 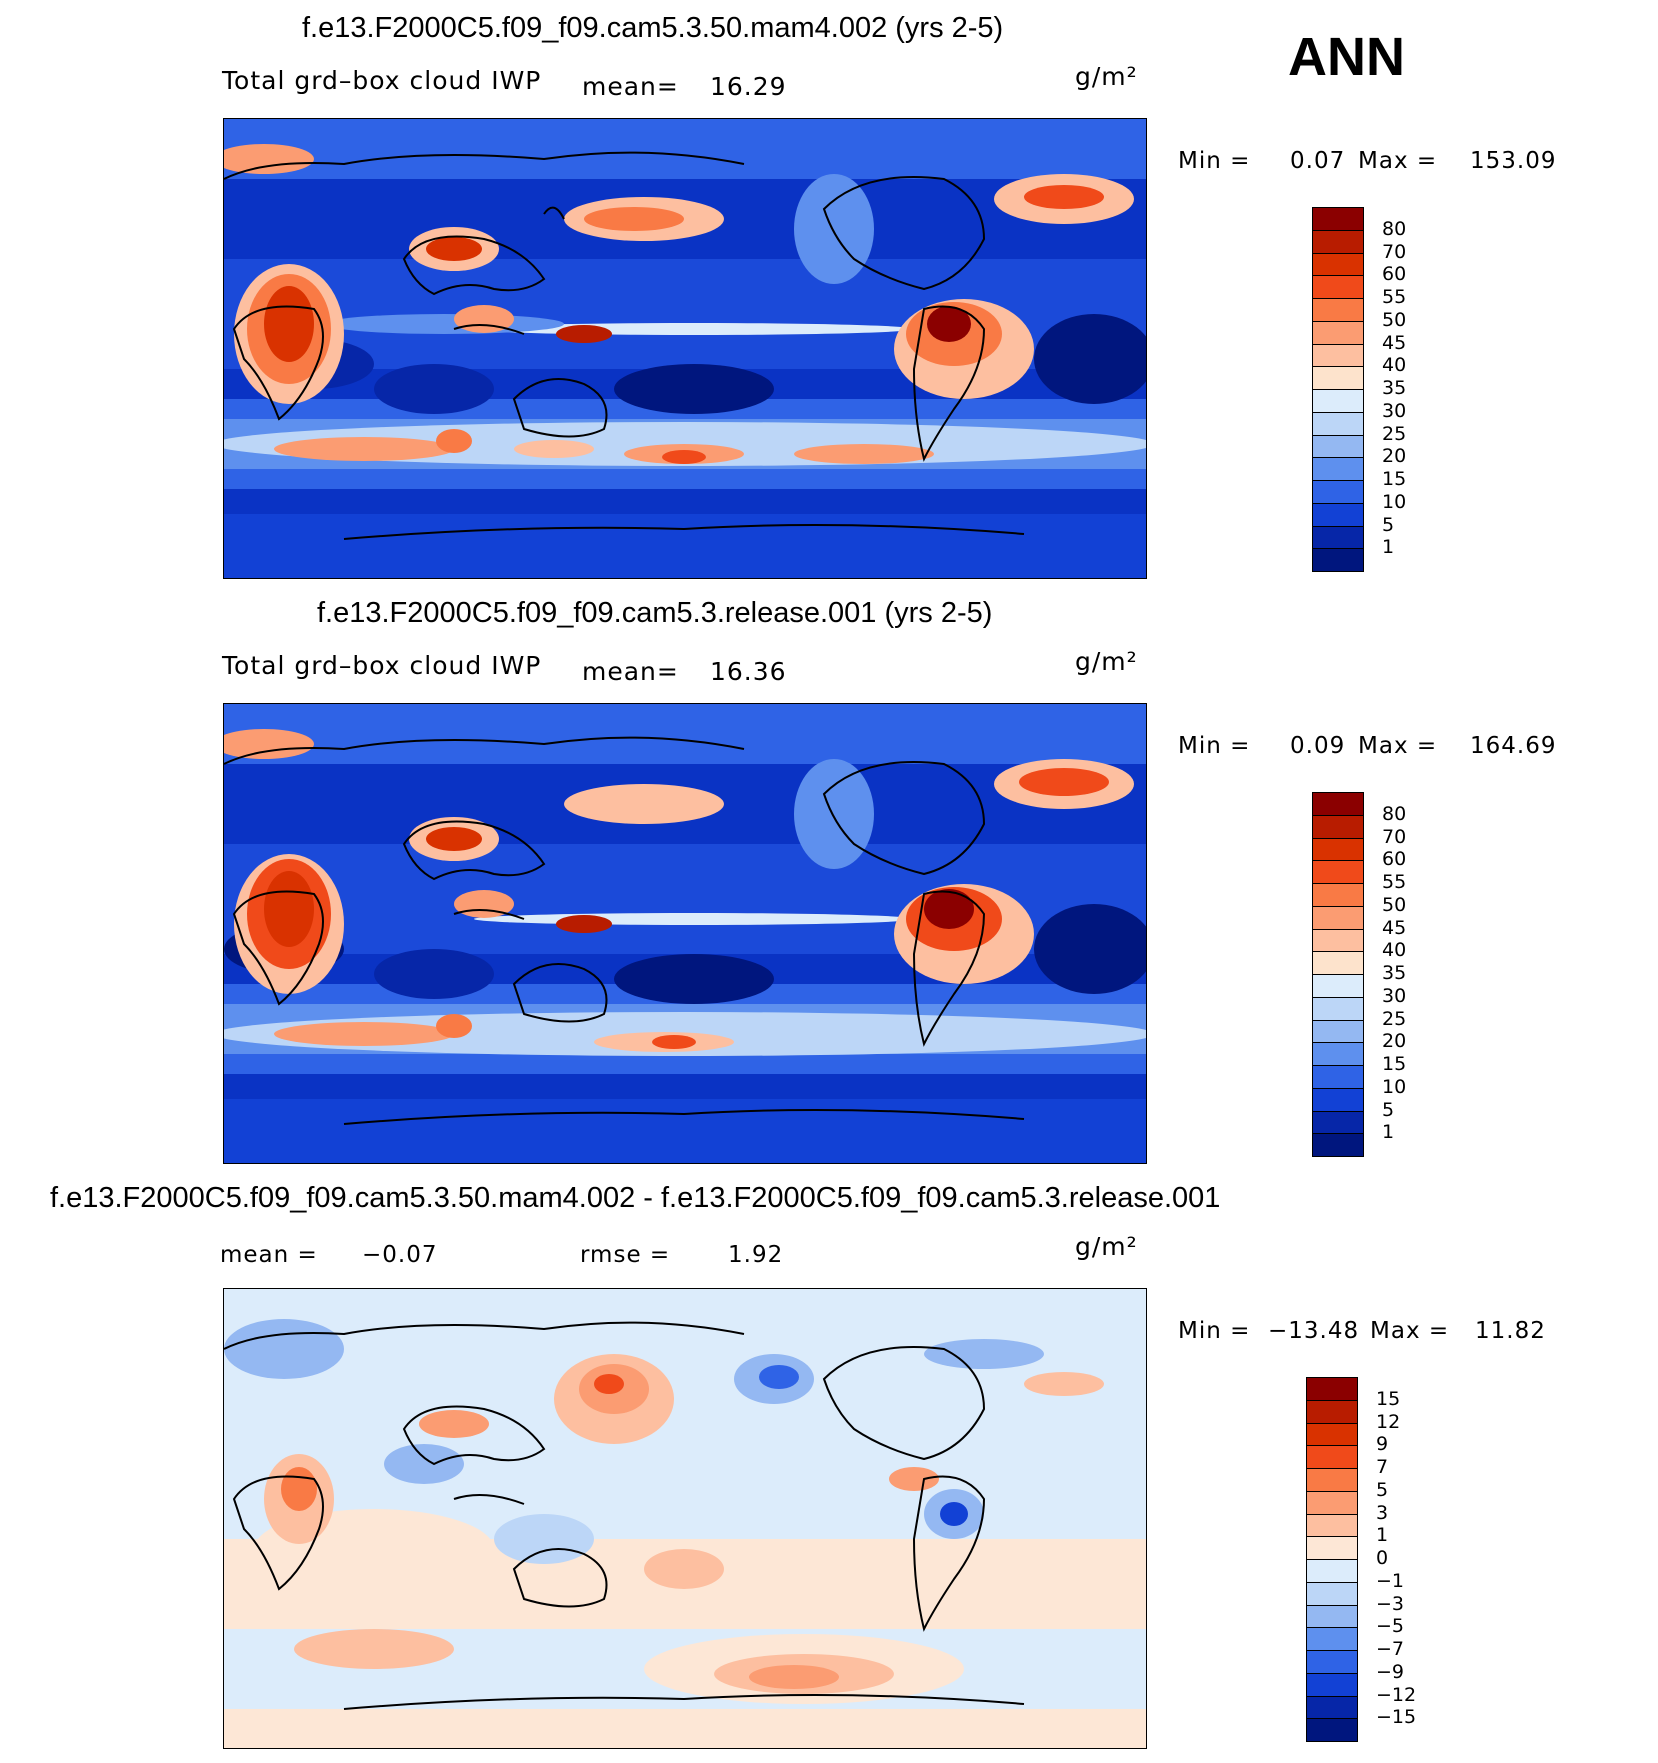 What do you see at coordinates (1382, 1512) in the screenshot?
I see `colorbar-tick-label: 3` at bounding box center [1382, 1512].